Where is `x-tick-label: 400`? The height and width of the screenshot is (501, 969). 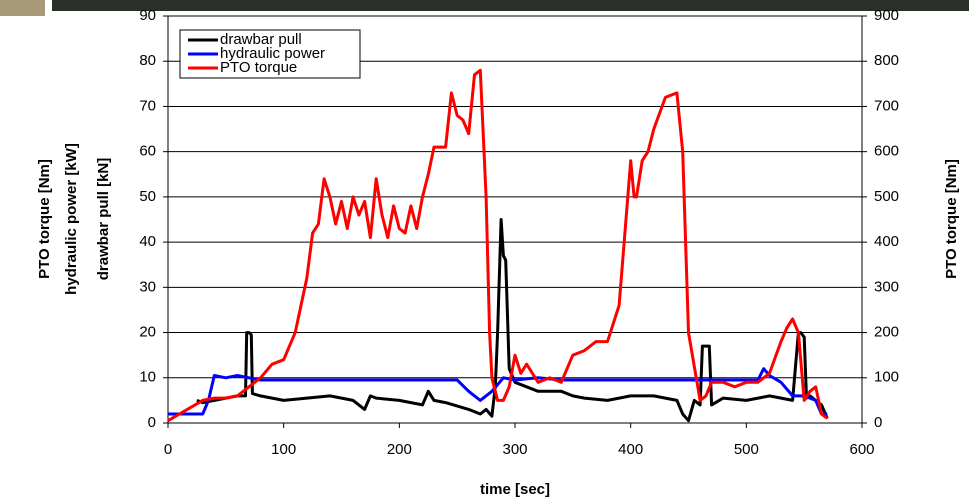
x-tick-label: 400 is located at coordinates (630, 449).